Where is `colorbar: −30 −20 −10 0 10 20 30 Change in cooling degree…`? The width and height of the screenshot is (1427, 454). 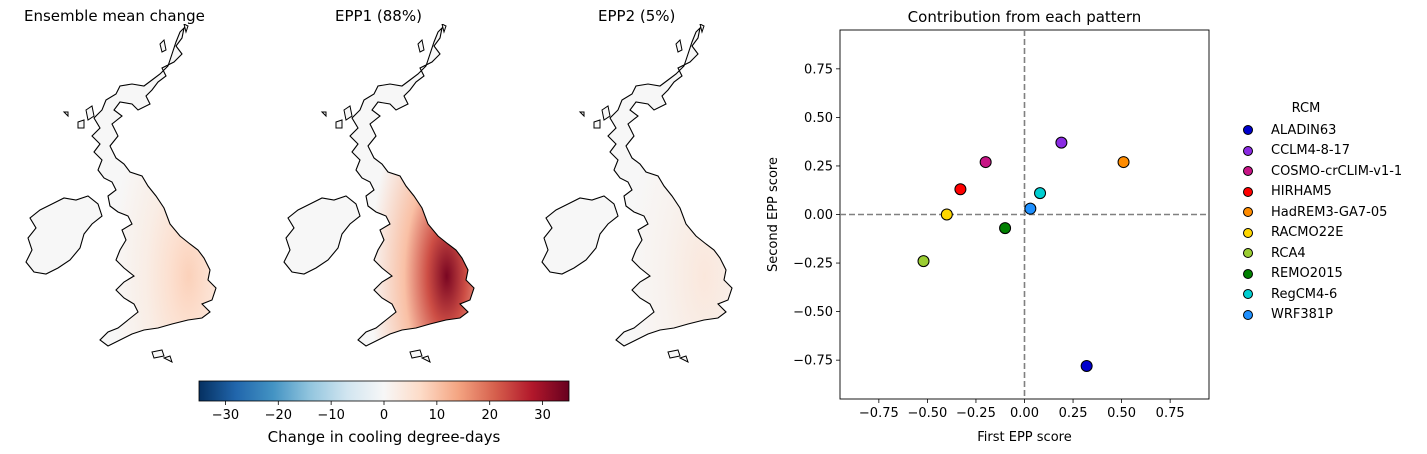
colorbar: −30 −20 −10 0 10 20 30 Change in cooling degree… is located at coordinates (384, 413).